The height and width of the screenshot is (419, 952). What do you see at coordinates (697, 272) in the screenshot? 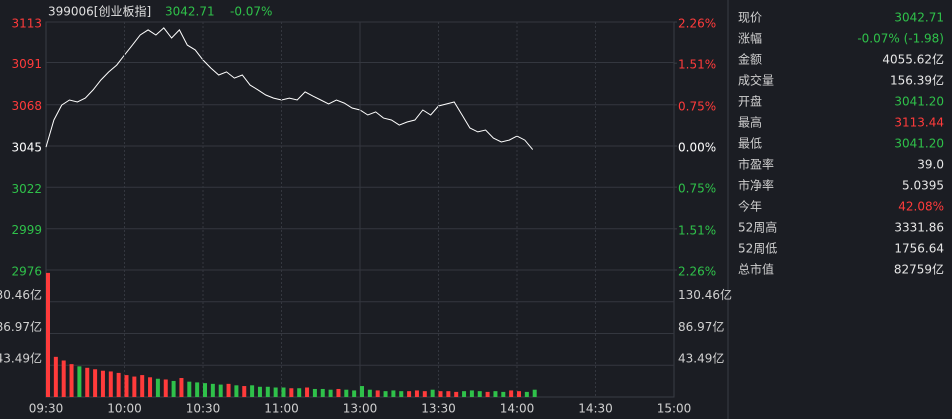
I see `y2-tick-label: 2.26%` at bounding box center [697, 272].